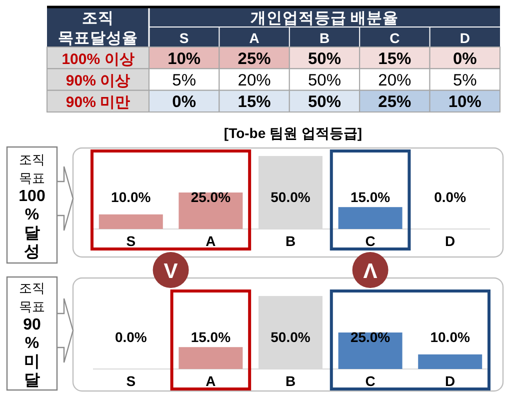 The width and height of the screenshot is (511, 403). What do you see at coordinates (98, 28) in the screenshot?
I see `y-axis-title: 조직 목표달성율` at bounding box center [98, 28].